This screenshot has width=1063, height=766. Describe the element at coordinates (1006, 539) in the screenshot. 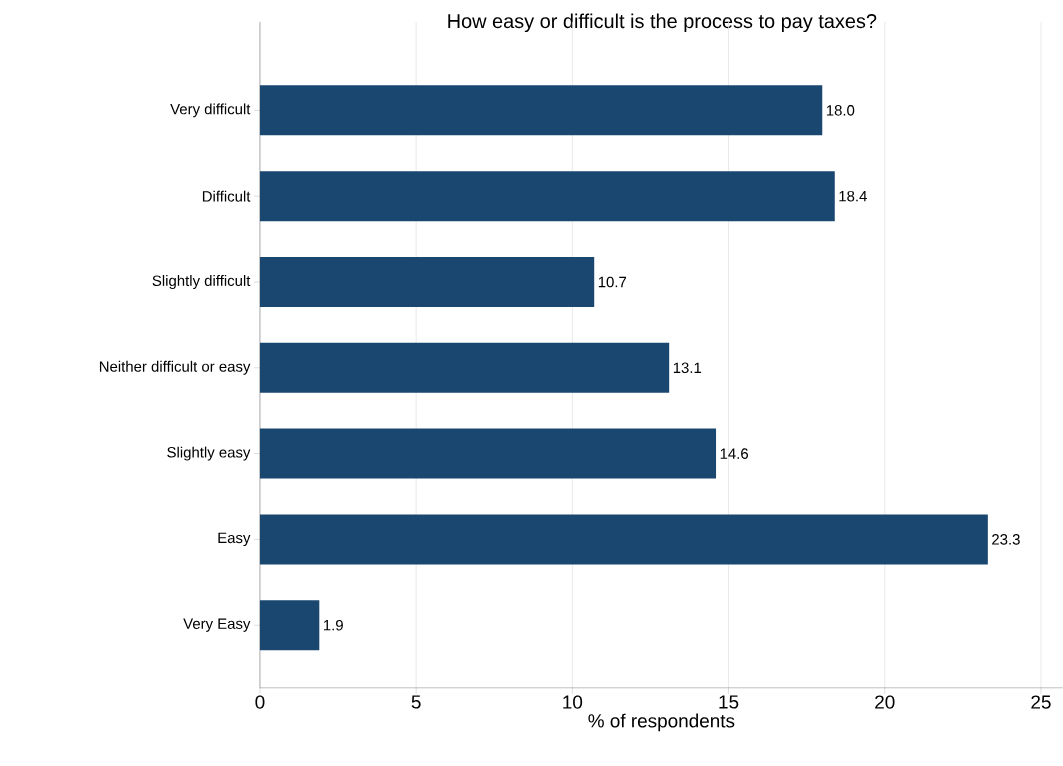

I see `data-label: 23.3` at that location.